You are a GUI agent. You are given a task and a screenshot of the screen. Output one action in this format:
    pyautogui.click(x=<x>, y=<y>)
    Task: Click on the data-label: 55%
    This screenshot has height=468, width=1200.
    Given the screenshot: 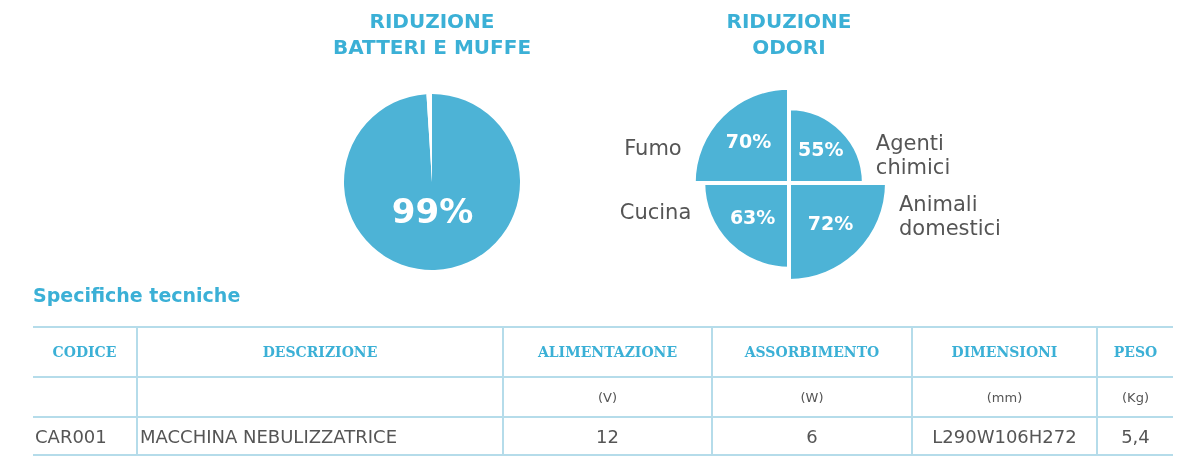 What is the action you would take?
    pyautogui.click(x=821, y=149)
    